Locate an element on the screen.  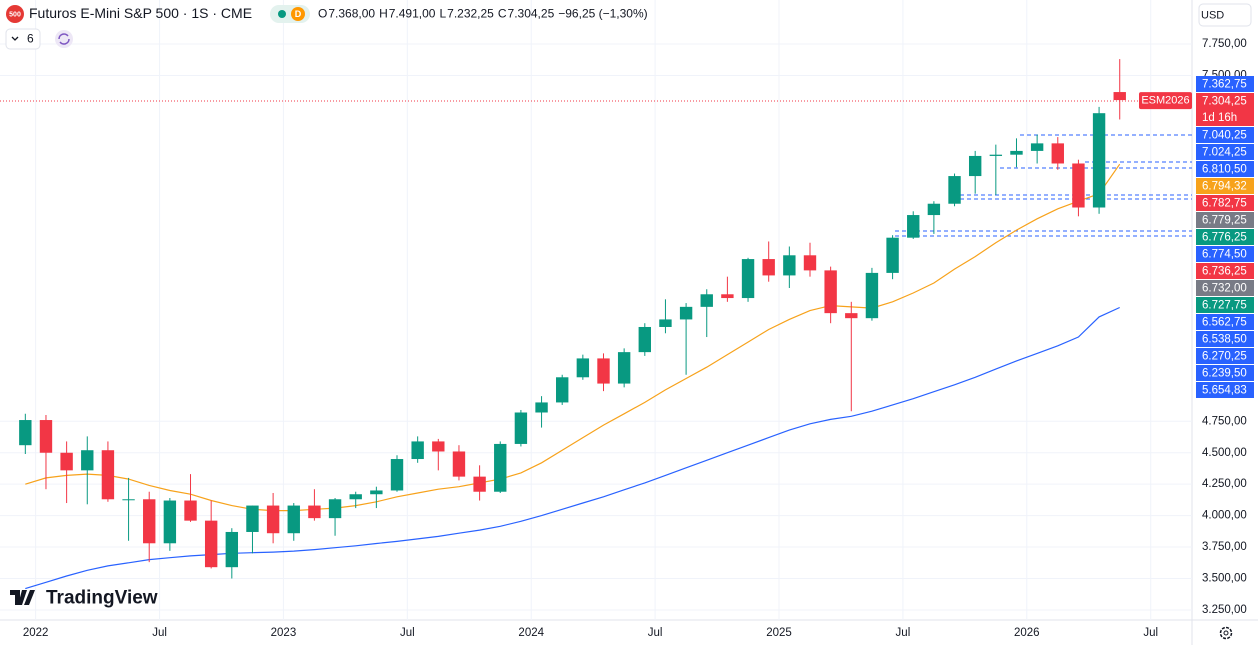
price-label-countdown: 1d 16h is located at coordinates (1219, 118).